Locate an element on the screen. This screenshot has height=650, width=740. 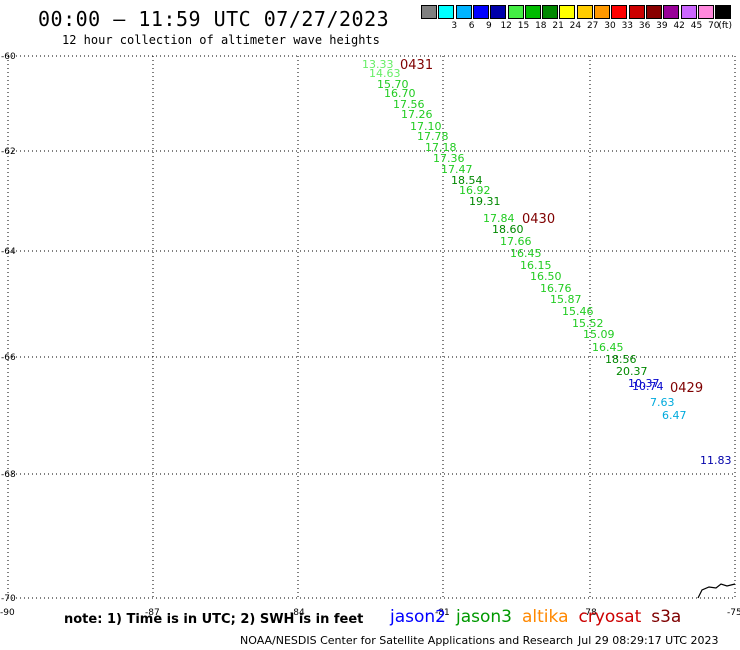
wave-height-point: 19.31 is located at coordinates (485, 201).